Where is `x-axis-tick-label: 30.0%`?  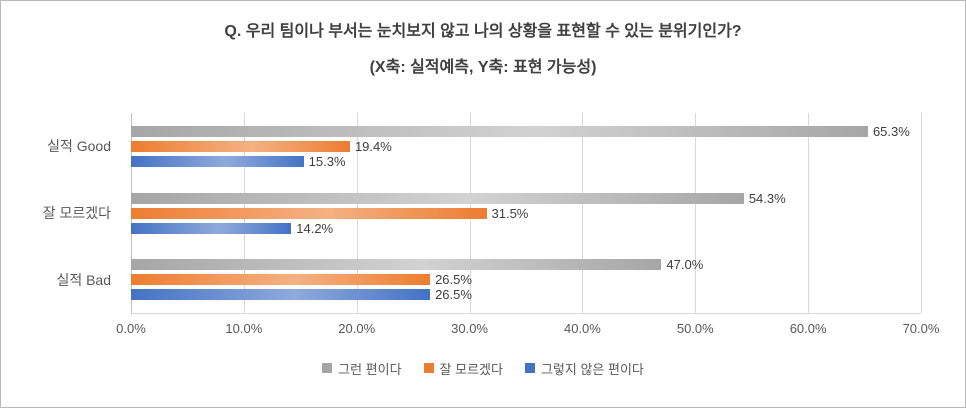 x-axis-tick-label: 30.0% is located at coordinates (469, 328).